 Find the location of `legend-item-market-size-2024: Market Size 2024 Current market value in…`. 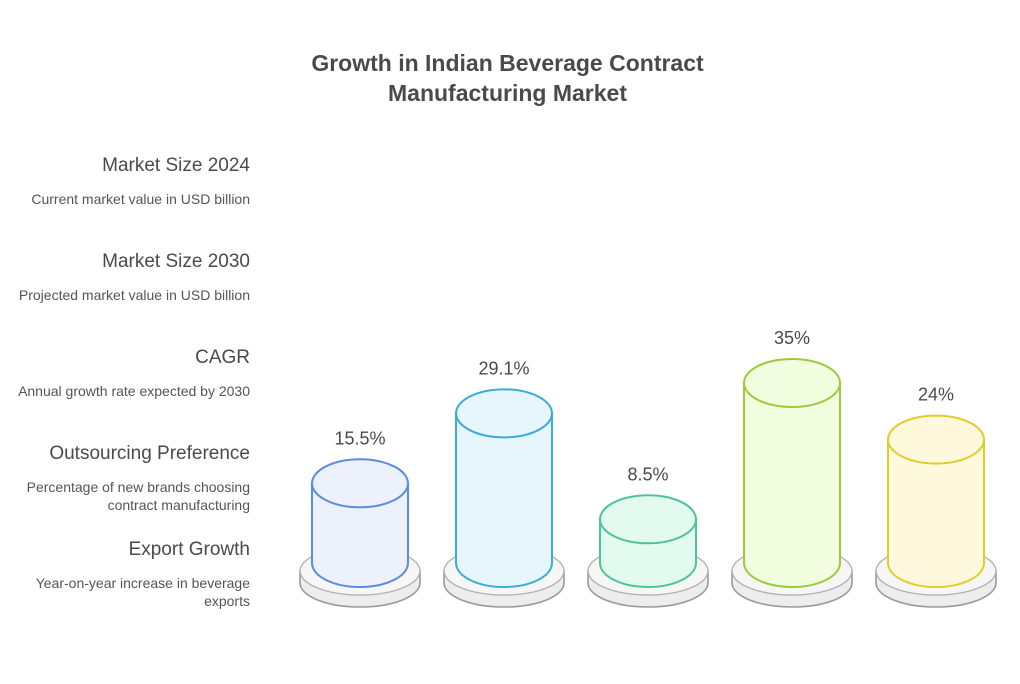

legend-item-market-size-2024: Market Size 2024 Current market value in… is located at coordinates (130, 181).